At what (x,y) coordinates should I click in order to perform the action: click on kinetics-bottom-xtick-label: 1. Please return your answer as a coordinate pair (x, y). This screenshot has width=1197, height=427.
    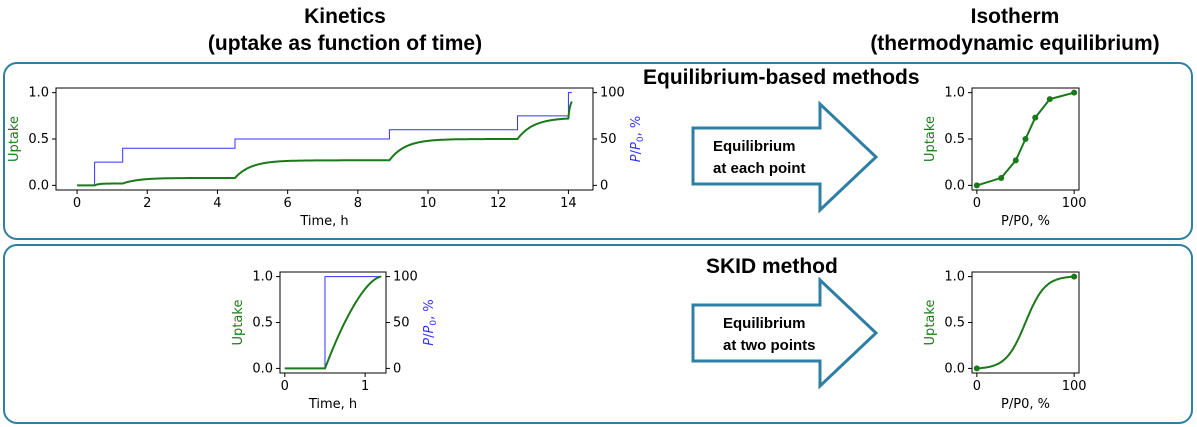
    Looking at the image, I should click on (365, 386).